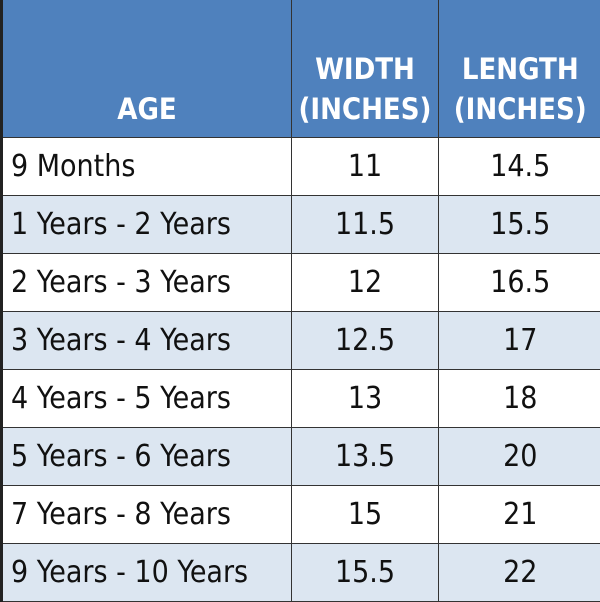 The image size is (600, 602). Describe the element at coordinates (147, 456) in the screenshot. I see `age-cell: 5 Years - 6 Years` at that location.